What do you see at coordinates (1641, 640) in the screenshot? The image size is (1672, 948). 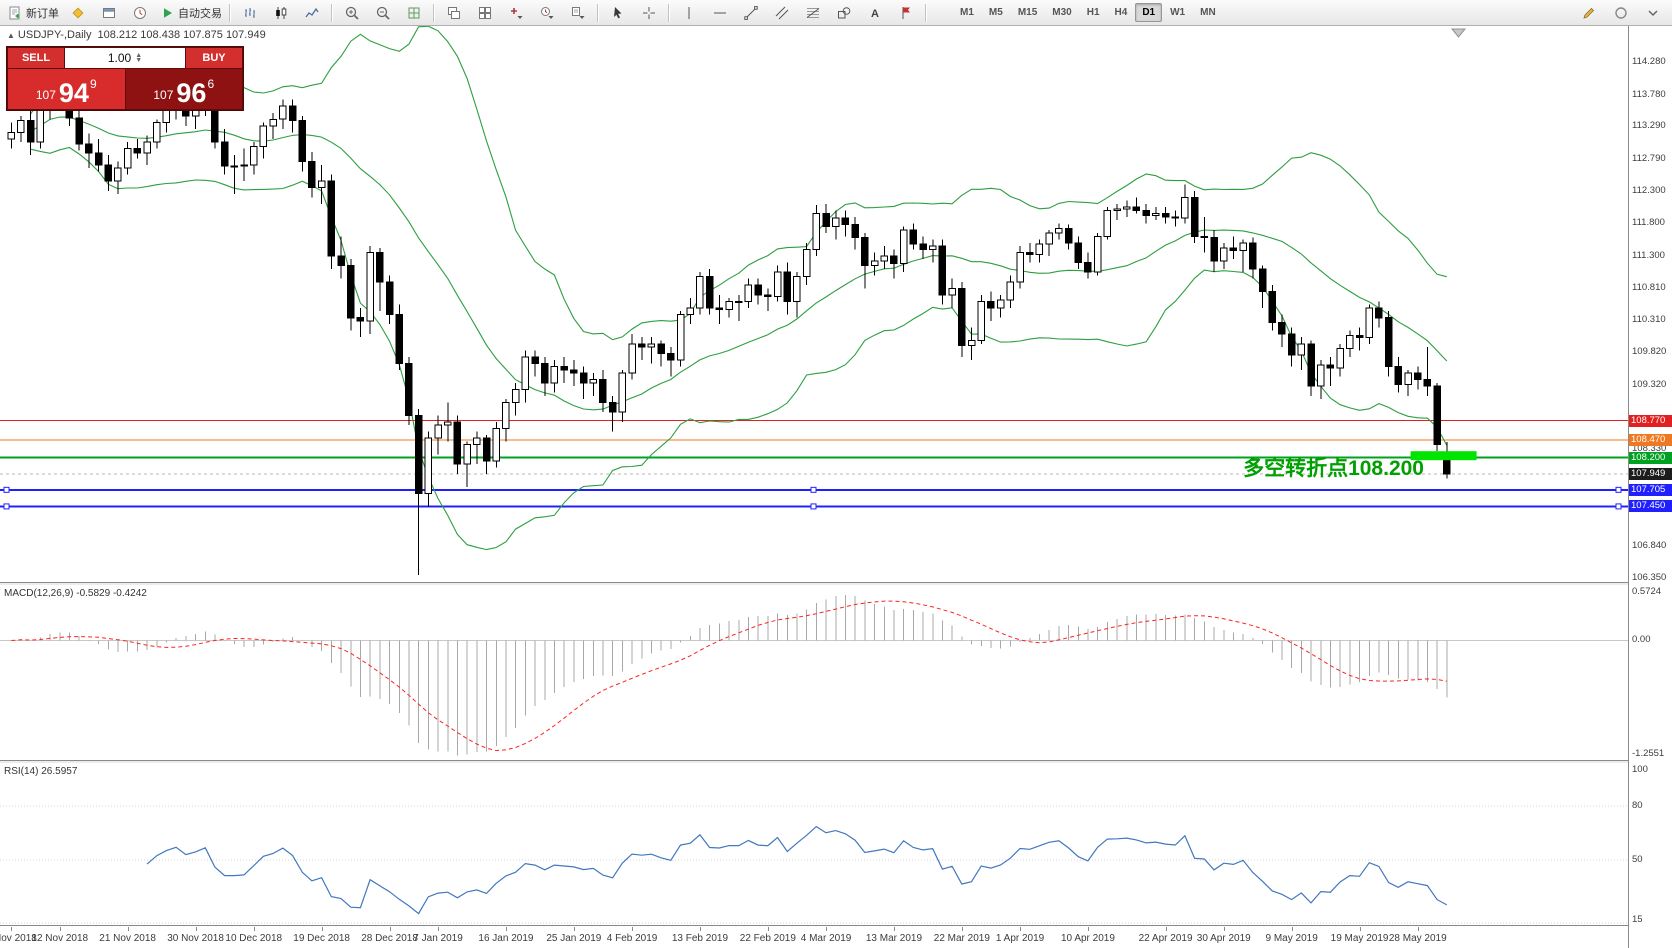 I see `price-scale-label: 0.00` at bounding box center [1641, 640].